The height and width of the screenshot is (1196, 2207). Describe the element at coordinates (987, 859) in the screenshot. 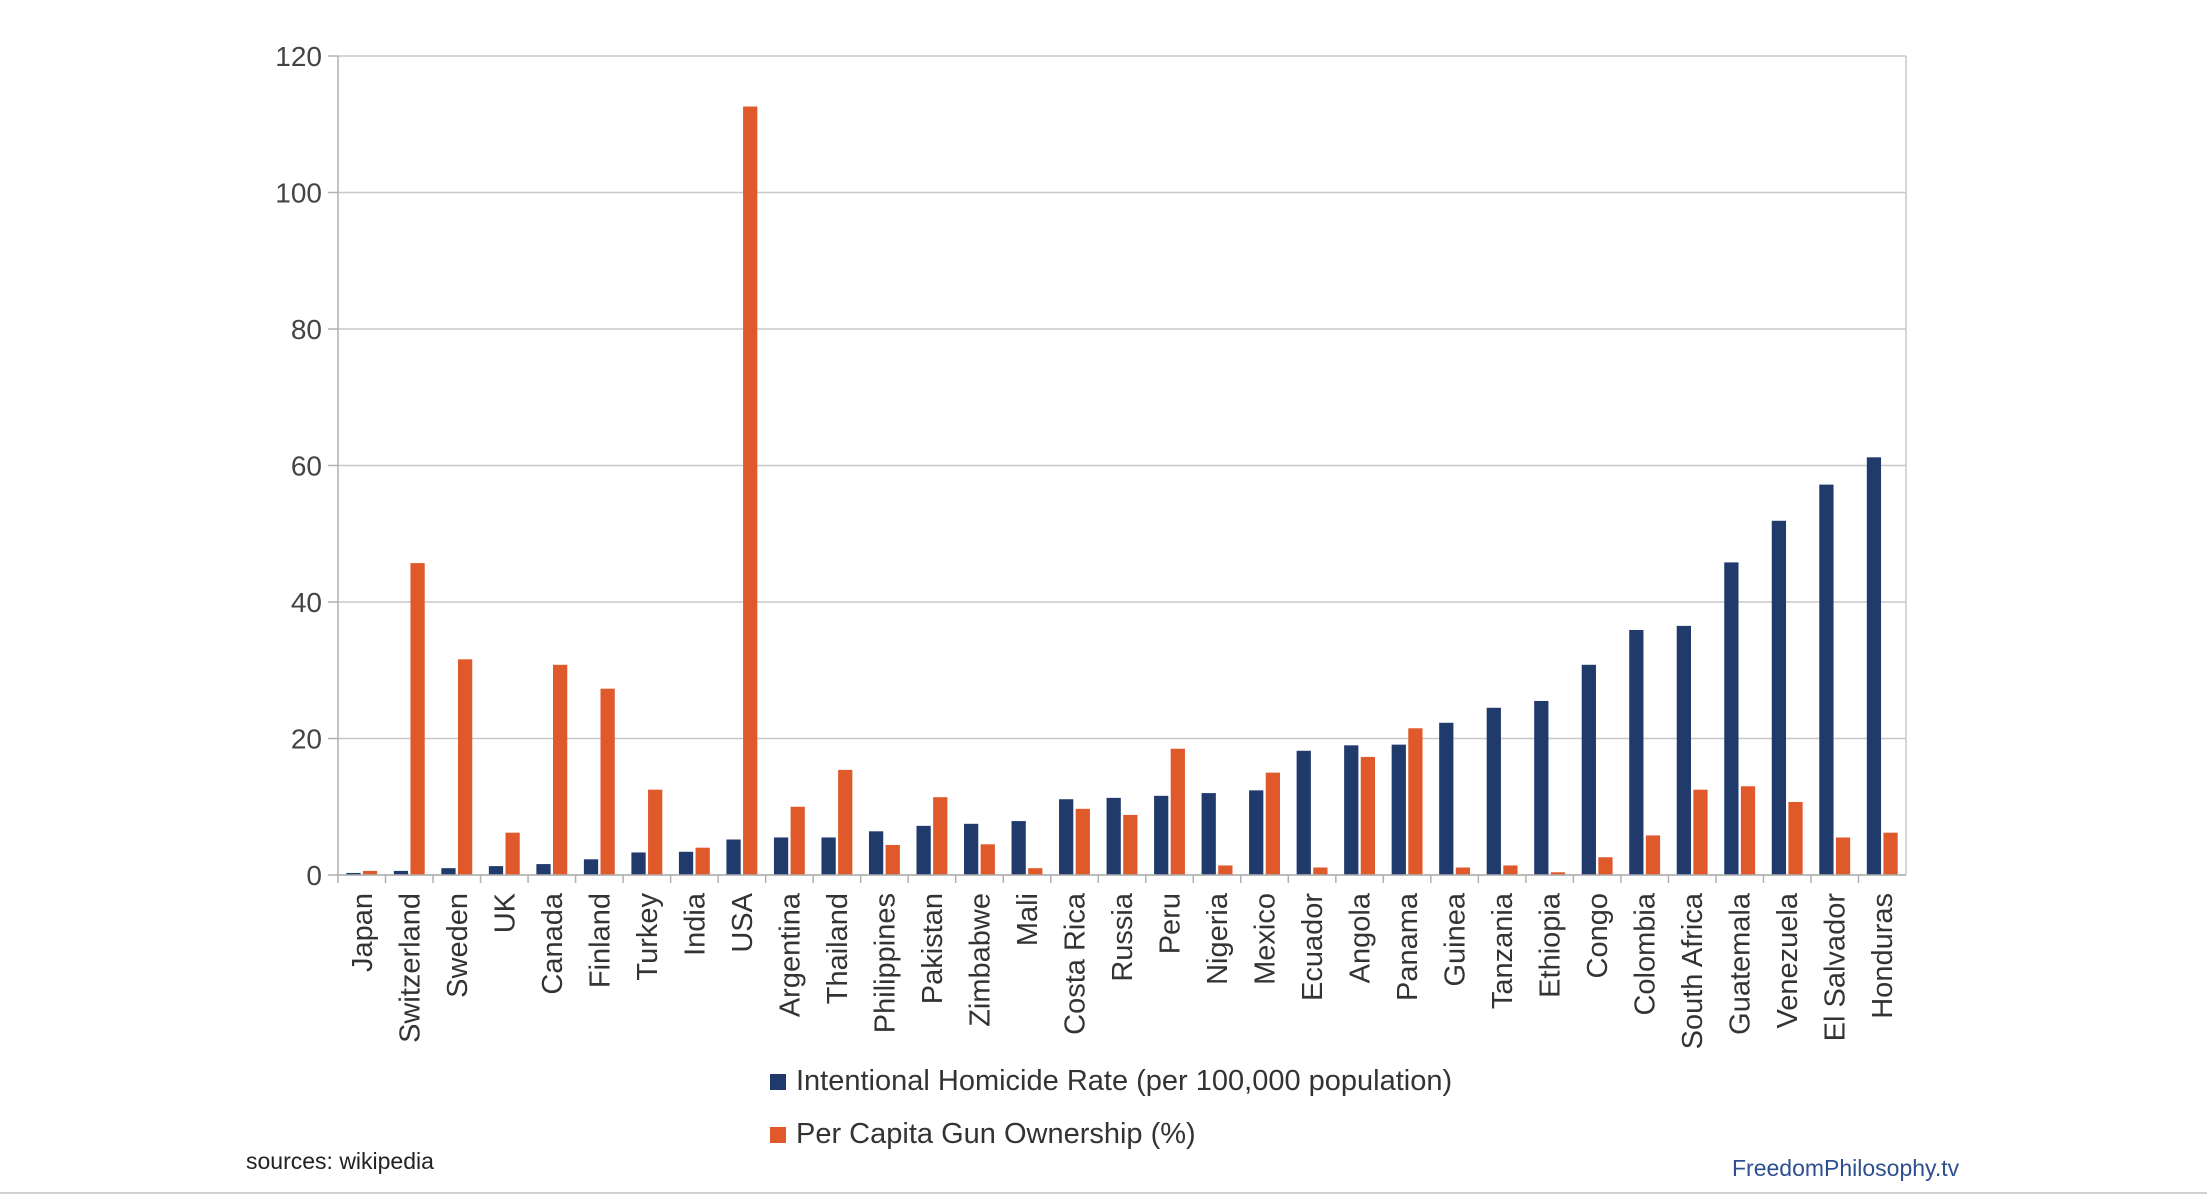

I see `bar-gun-zimbabwe` at that location.